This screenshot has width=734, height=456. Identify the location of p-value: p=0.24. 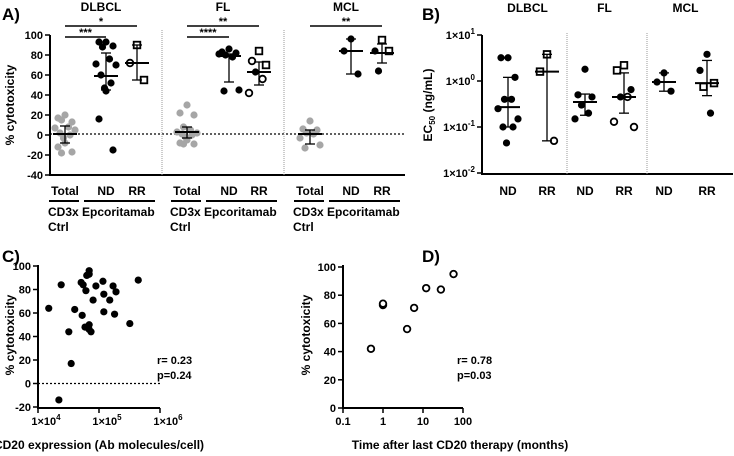
(174, 376).